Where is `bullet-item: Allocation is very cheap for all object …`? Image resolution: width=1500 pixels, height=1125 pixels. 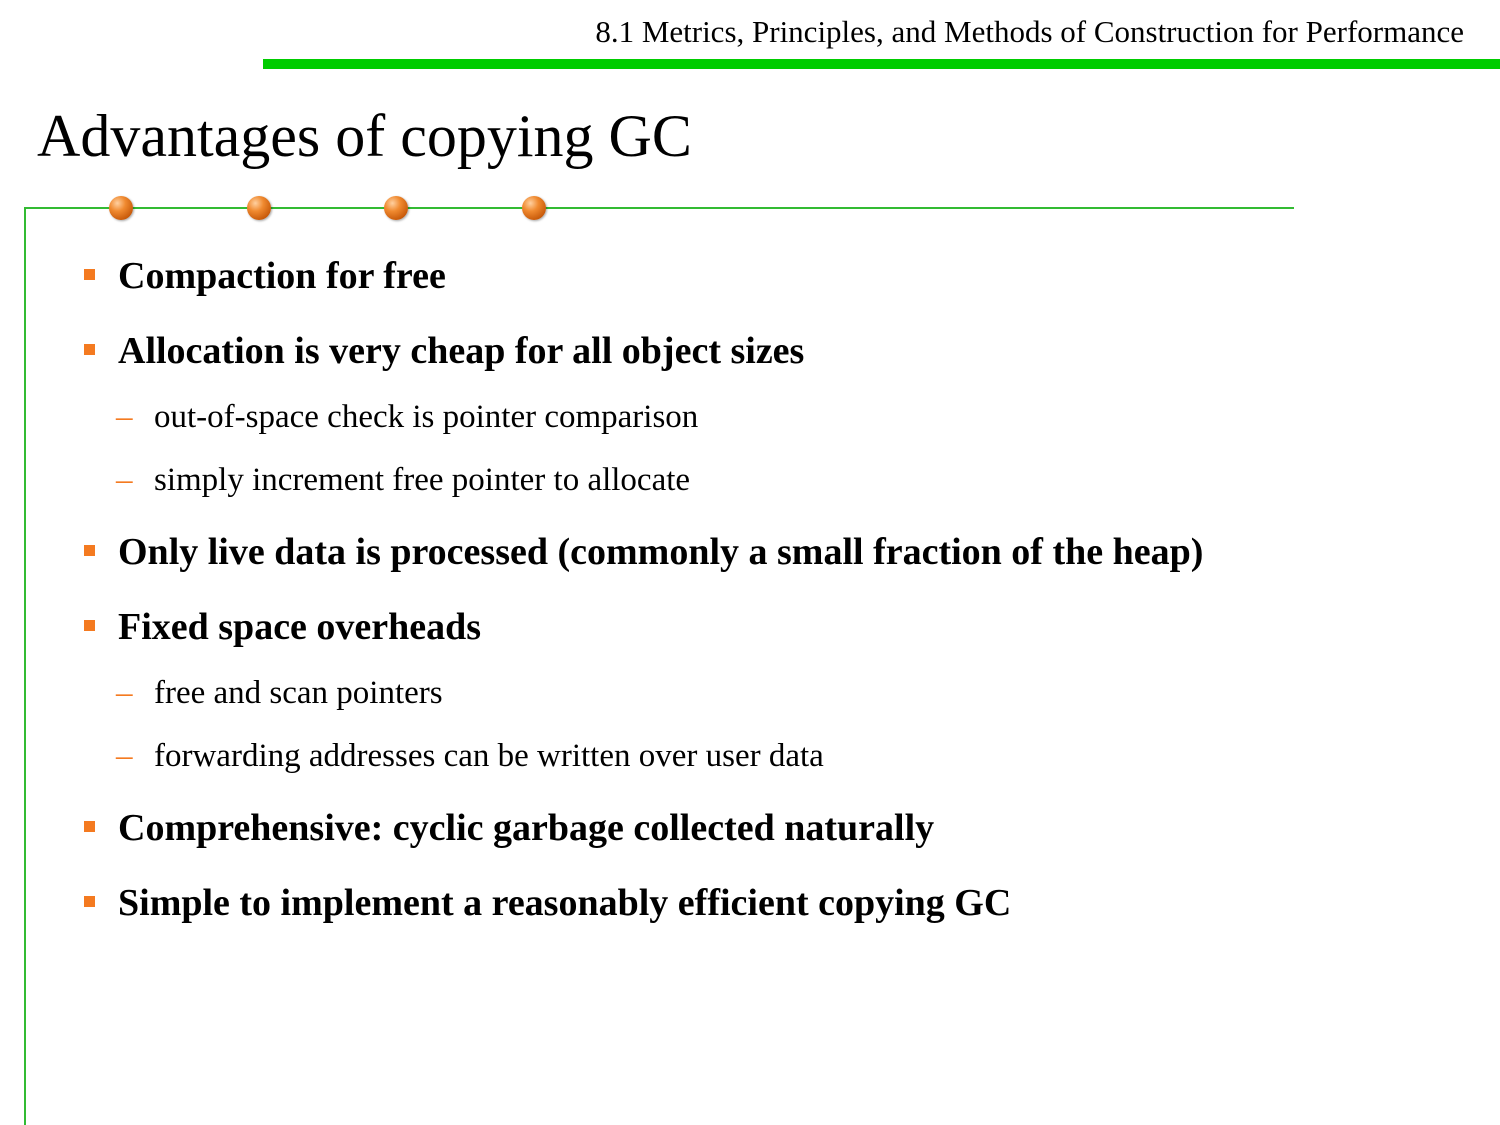 bullet-item: Allocation is very cheap for all object … is located at coordinates (444, 351).